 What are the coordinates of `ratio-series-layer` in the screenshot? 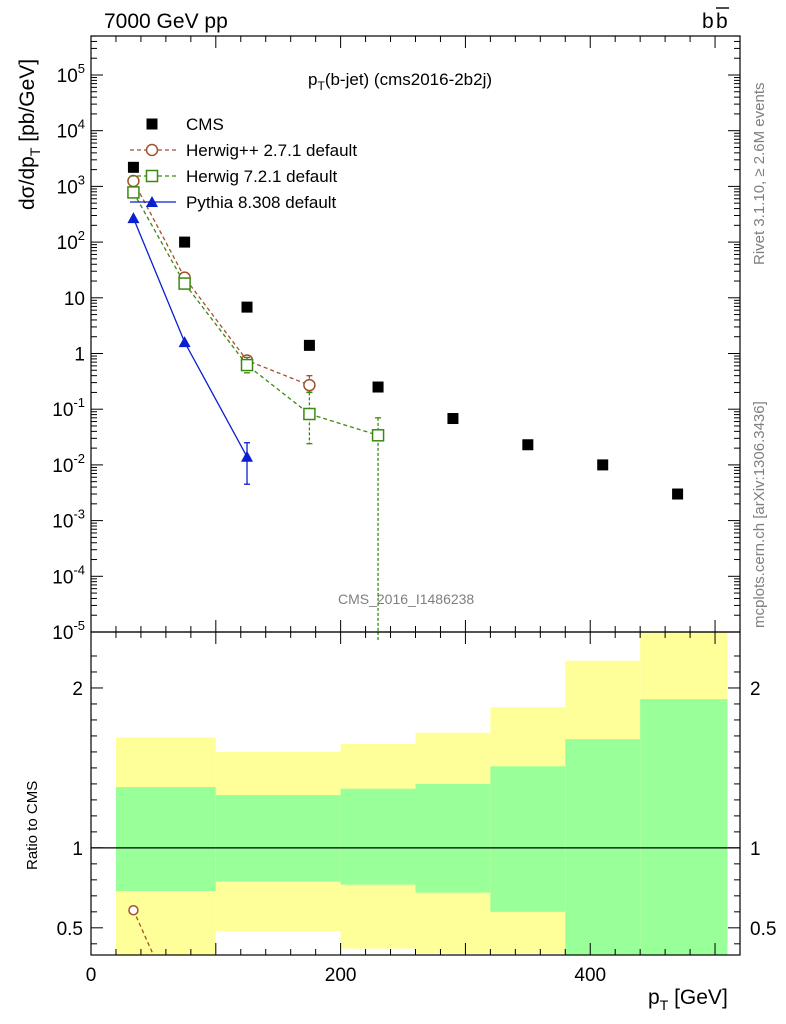 It's located at (141, 930).